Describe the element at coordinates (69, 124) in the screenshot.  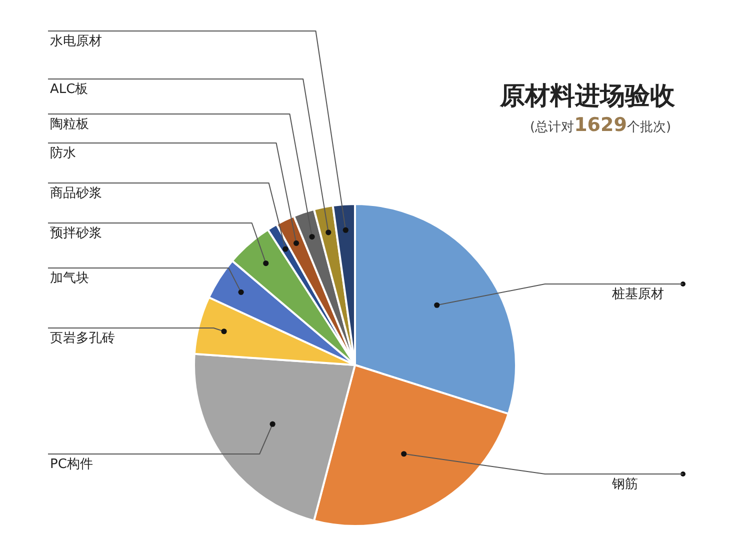
I see `slice-label: 陶粒板` at that location.